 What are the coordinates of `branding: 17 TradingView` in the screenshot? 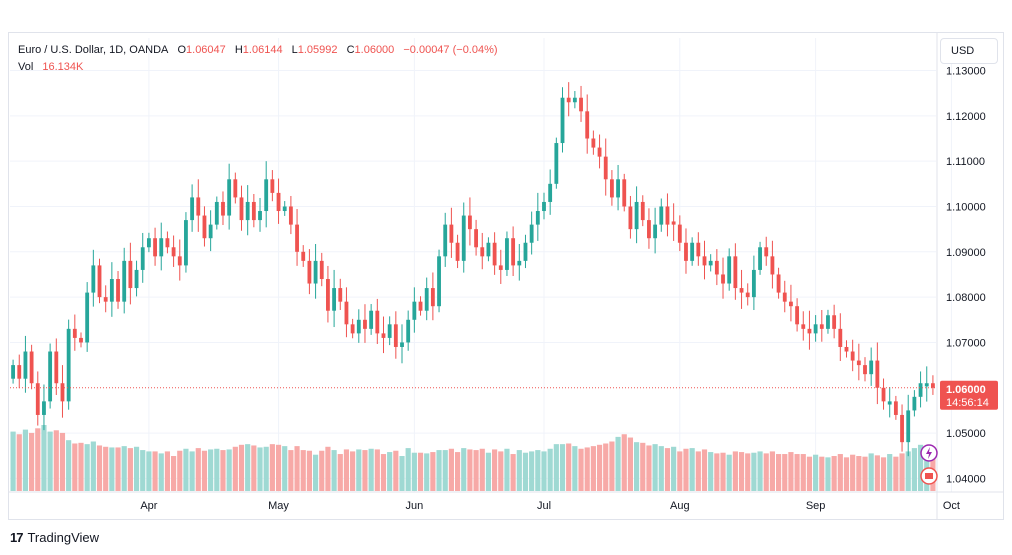 It's located at (54, 537).